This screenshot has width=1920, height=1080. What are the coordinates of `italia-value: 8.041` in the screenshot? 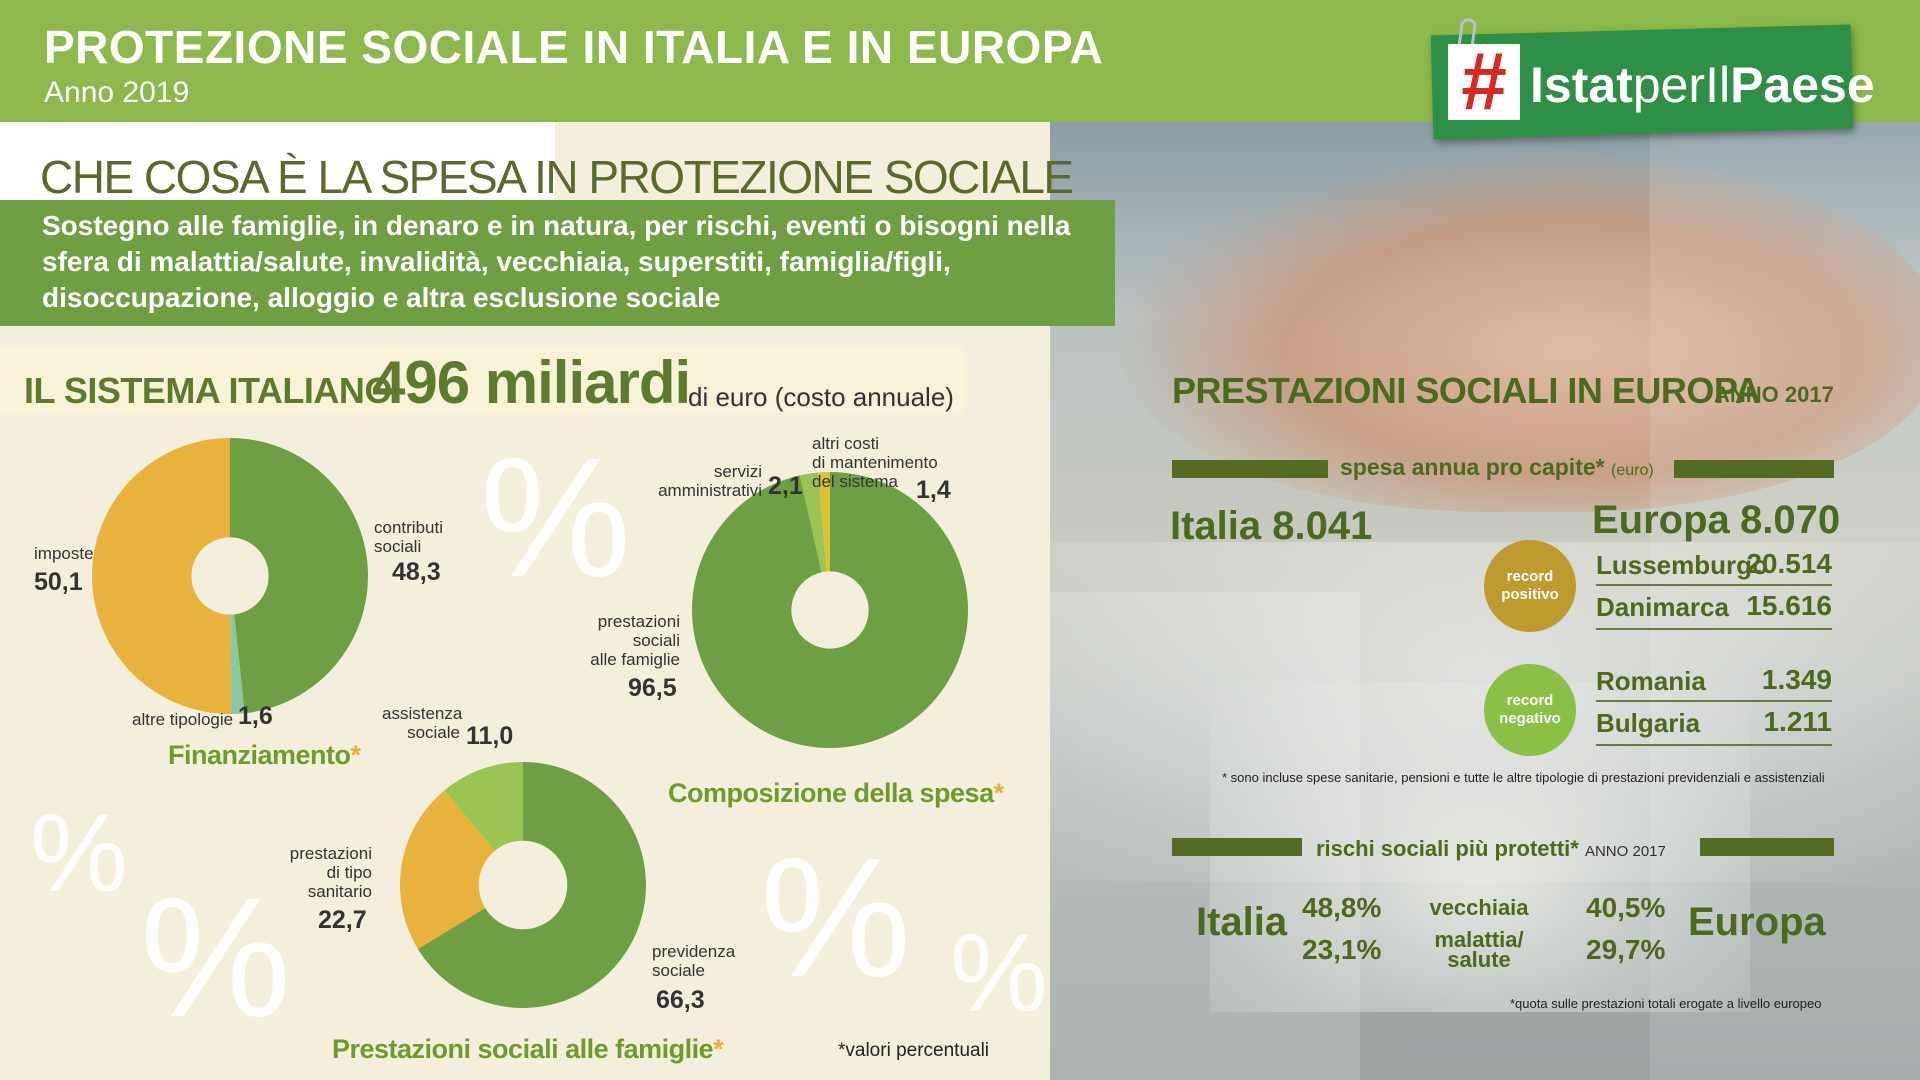 It's located at (1322, 526).